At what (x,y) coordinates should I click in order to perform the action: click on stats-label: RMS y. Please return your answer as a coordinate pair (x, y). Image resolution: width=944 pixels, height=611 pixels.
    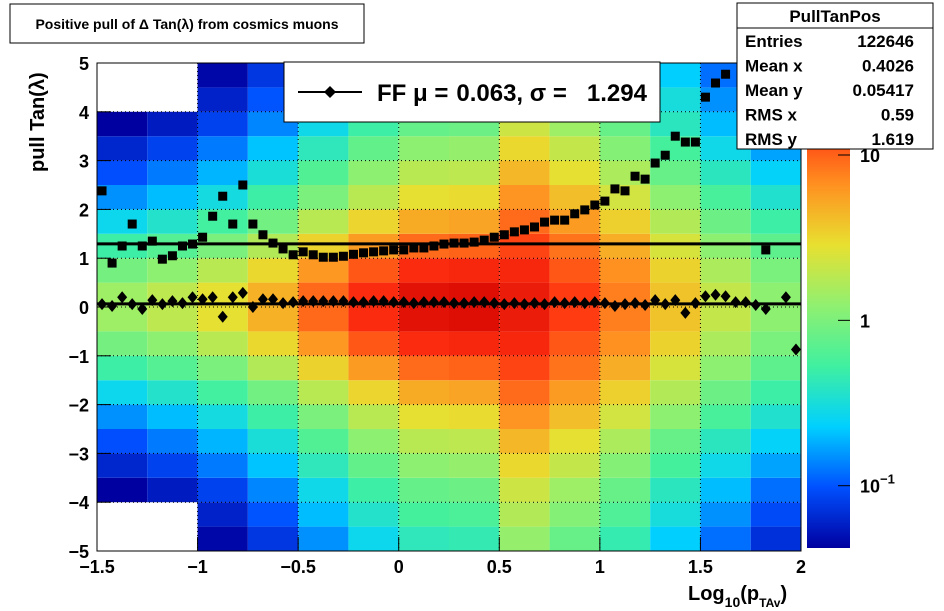
    Looking at the image, I should click on (771, 139).